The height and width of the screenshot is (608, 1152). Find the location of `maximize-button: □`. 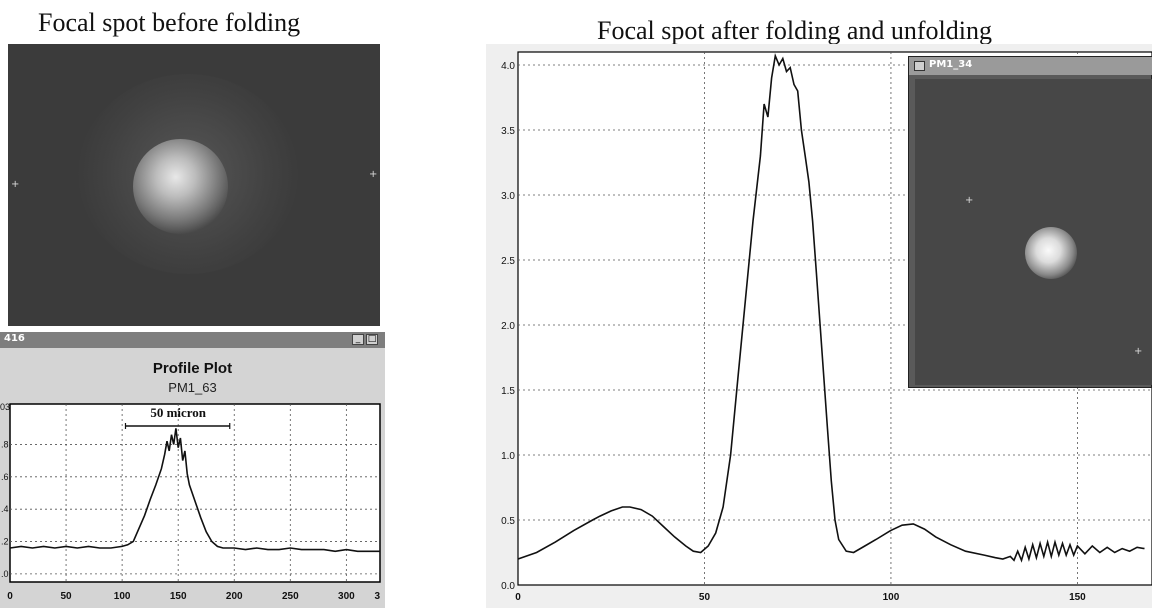

maximize-button: □ is located at coordinates (372, 339).